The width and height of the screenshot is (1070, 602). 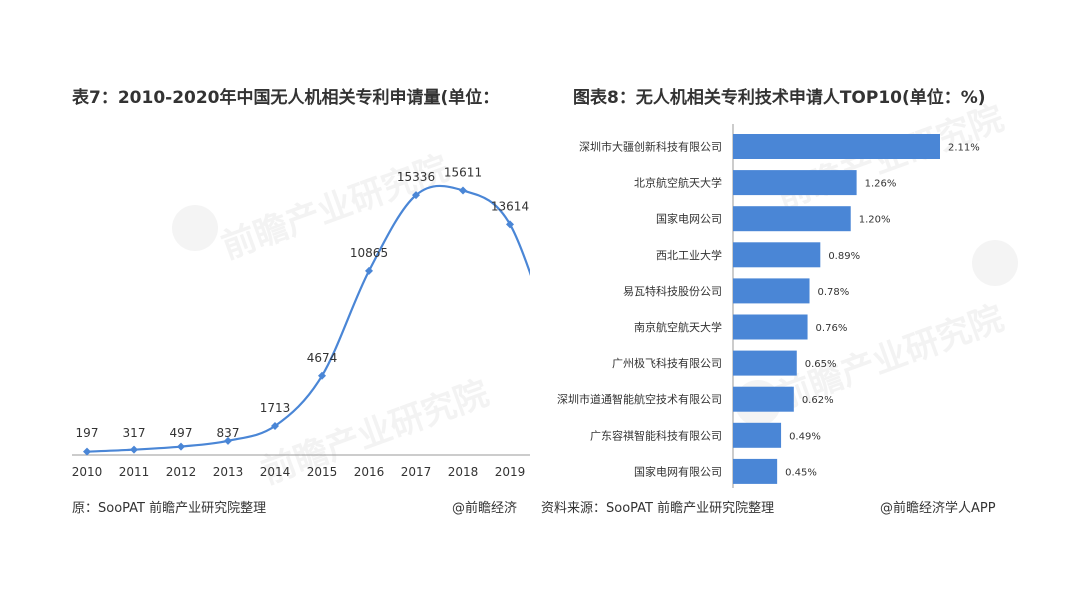 What do you see at coordinates (134, 433) in the screenshot?
I see `data-label: 317` at bounding box center [134, 433].